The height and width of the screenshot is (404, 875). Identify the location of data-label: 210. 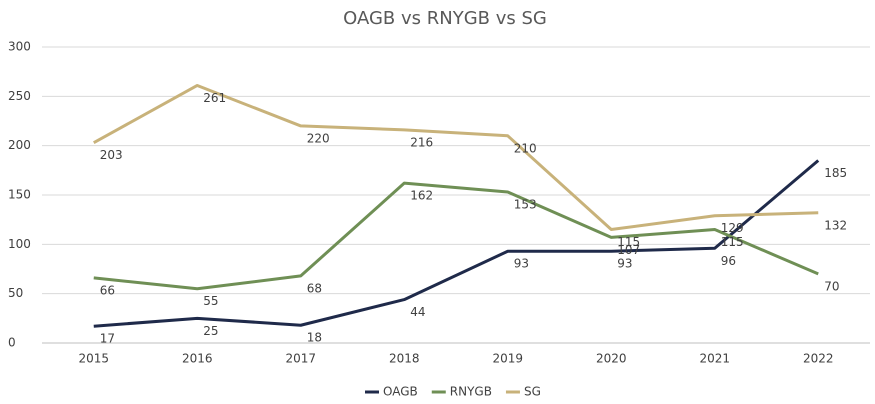
(525, 148).